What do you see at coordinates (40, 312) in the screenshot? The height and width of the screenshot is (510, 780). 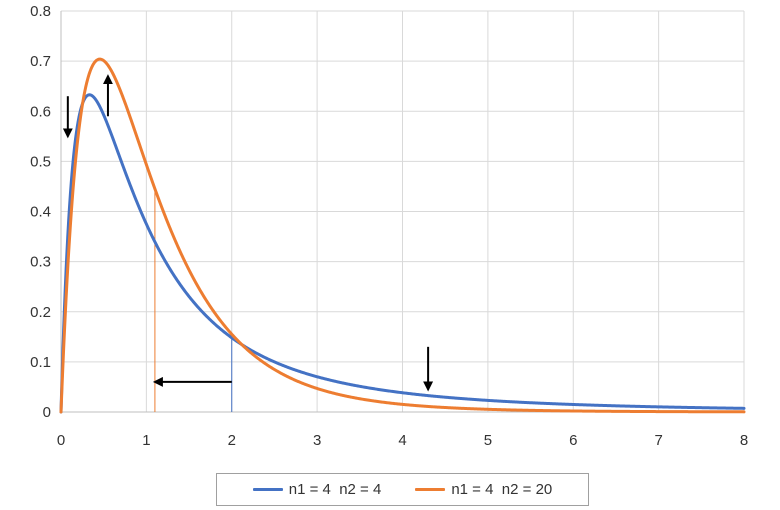 I see `y-tick-label: 0.2` at bounding box center [40, 312].